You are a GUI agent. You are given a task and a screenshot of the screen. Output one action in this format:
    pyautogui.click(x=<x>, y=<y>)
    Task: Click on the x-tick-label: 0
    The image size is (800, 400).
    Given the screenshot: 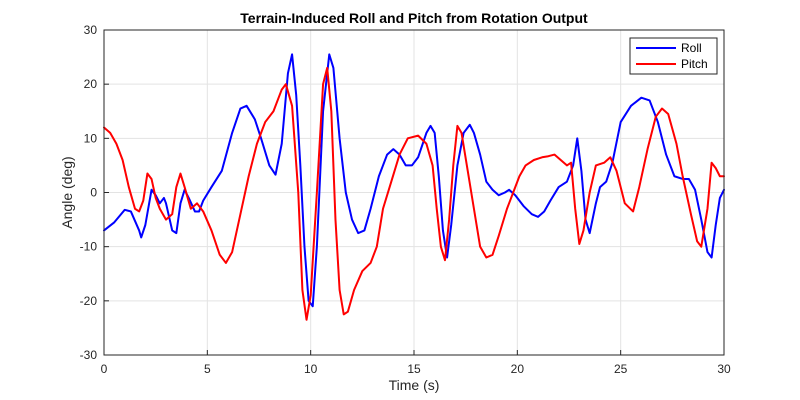 What is the action you would take?
    pyautogui.click(x=104, y=369)
    